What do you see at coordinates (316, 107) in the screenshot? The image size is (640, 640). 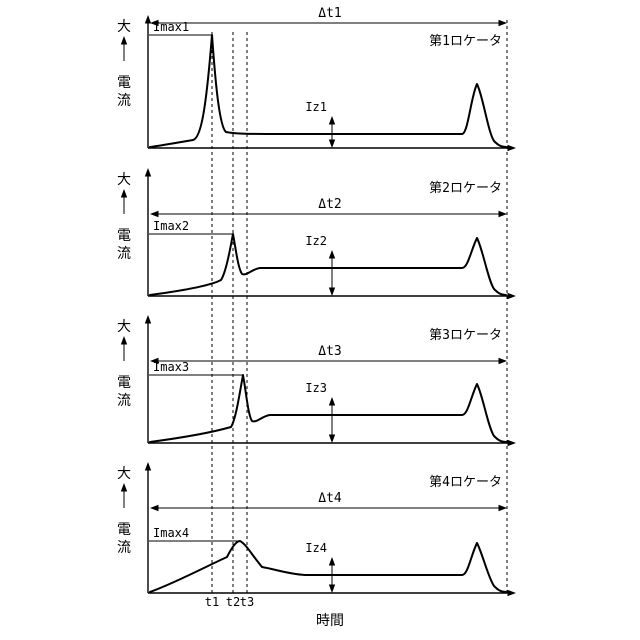 I see `iz-label: Iz1` at bounding box center [316, 107].